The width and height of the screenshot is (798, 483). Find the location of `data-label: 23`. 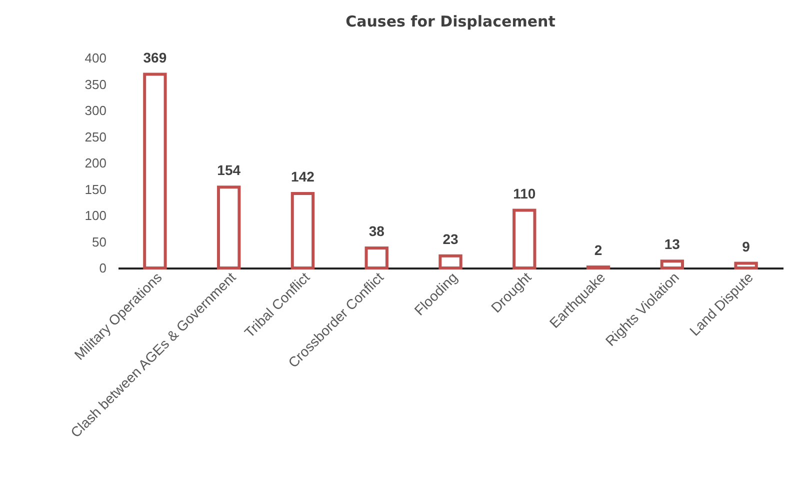

data-label: 23 is located at coordinates (450, 238).